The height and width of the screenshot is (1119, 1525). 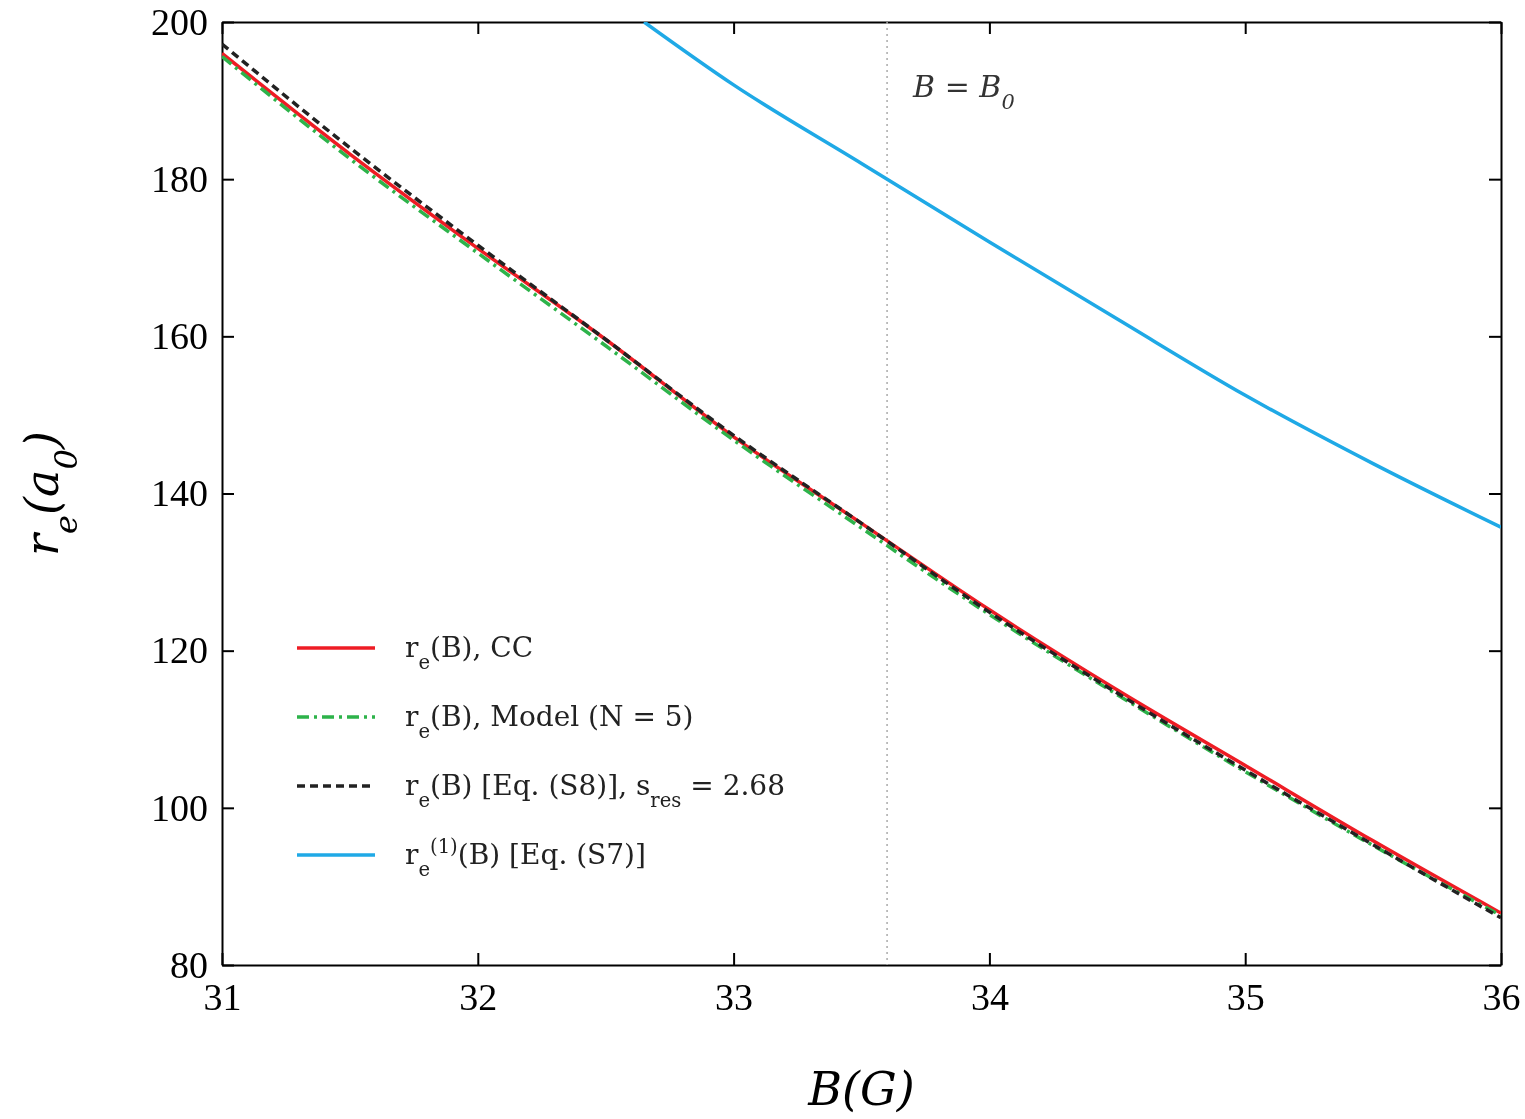 What do you see at coordinates (549, 721) in the screenshot?
I see `legend-label: r$_{e}$(B), Model (N = 5)` at bounding box center [549, 721].